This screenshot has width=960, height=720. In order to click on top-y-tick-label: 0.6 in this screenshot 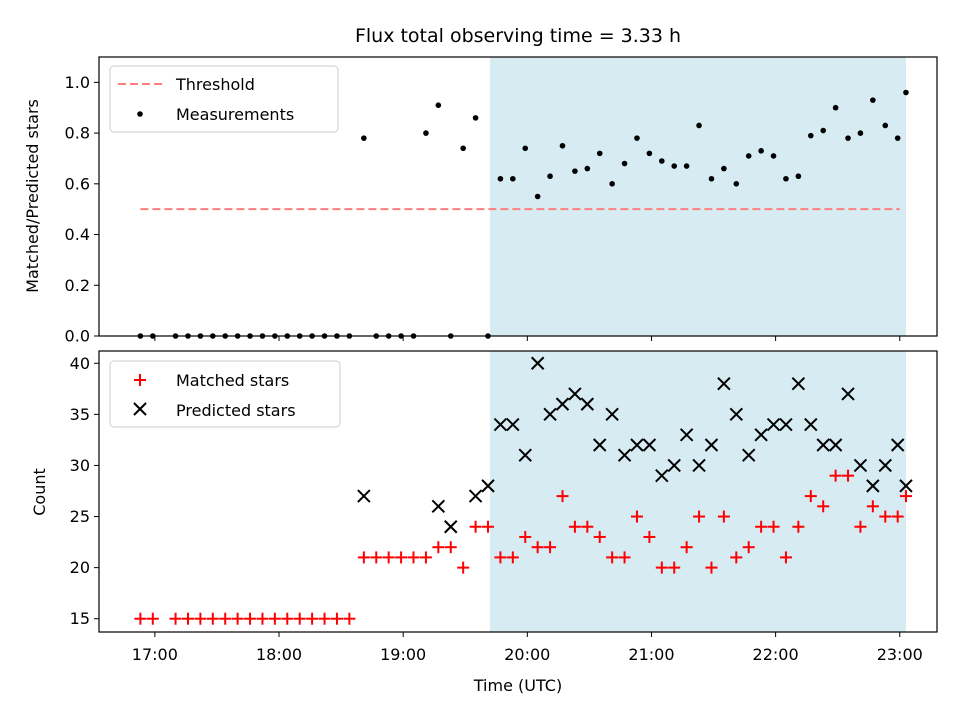, I will do `click(77, 183)`.